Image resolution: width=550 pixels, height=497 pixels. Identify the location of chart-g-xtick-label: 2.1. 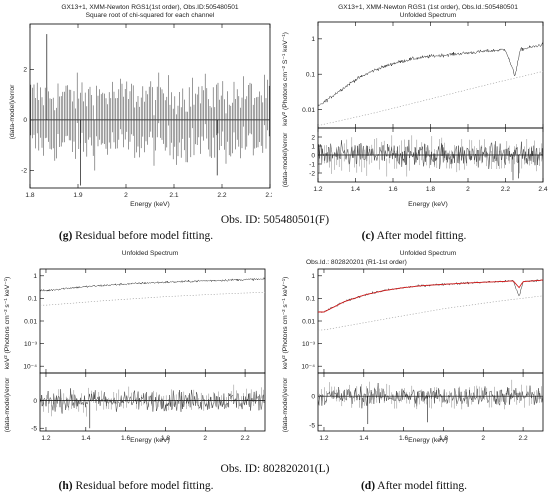
(173, 195).